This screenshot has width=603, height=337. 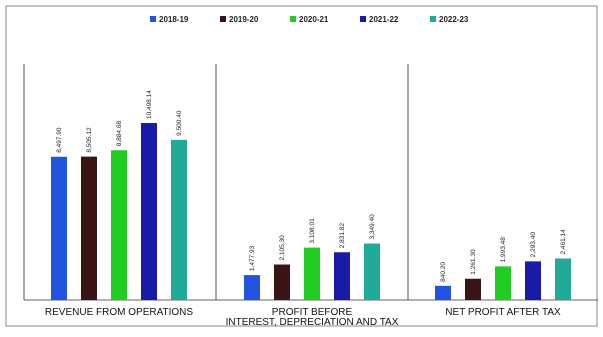 What do you see at coordinates (473, 262) in the screenshot?
I see `data-label-2-1: 1,261.30` at bounding box center [473, 262].